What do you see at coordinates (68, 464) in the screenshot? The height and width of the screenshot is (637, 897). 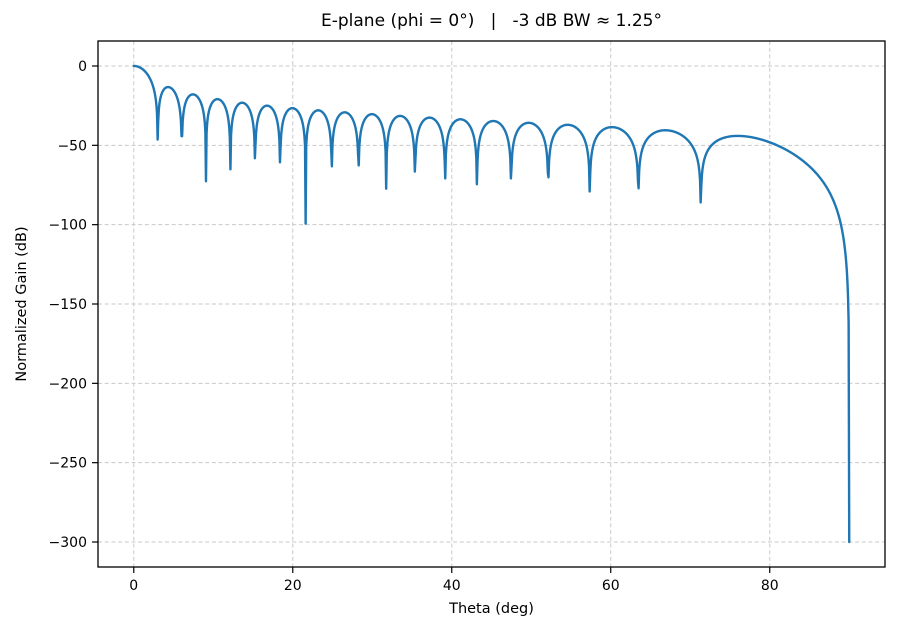 I see `y-tick-label: −250` at bounding box center [68, 464].